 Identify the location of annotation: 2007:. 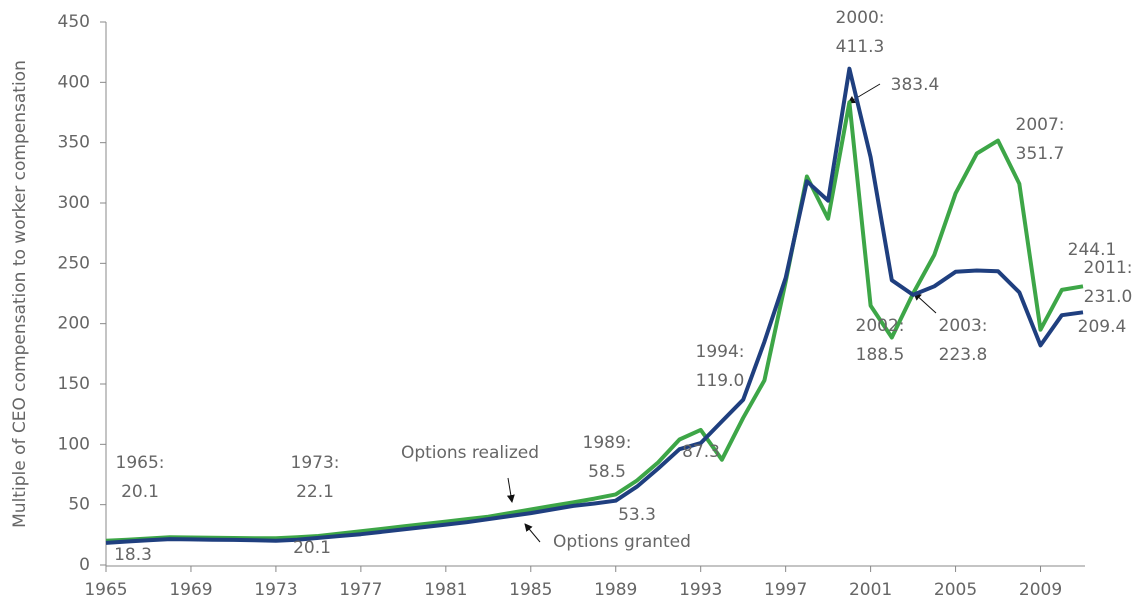
(1040, 125).